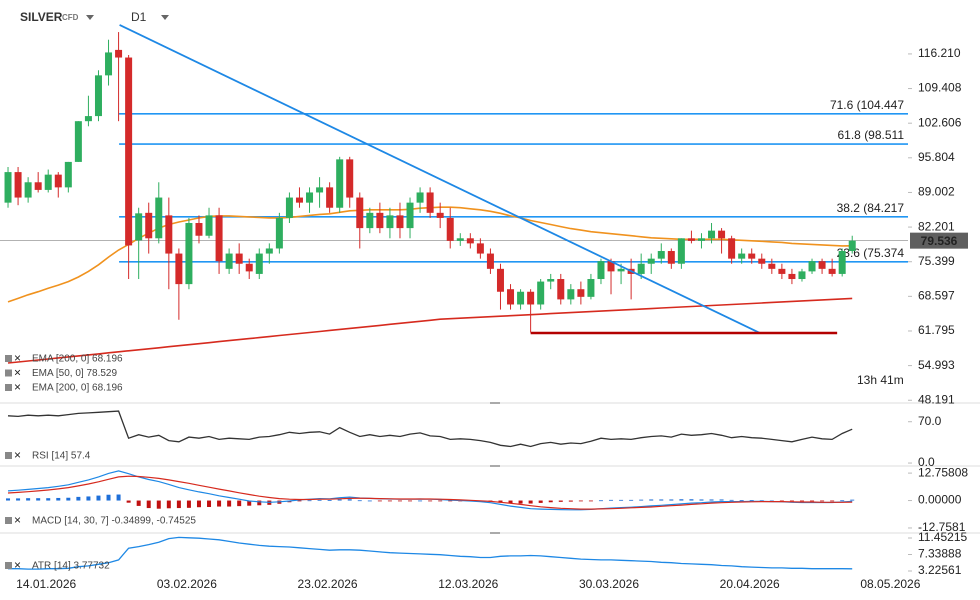 Image resolution: width=980 pixels, height=600 pixels. What do you see at coordinates (187, 584) in the screenshot?
I see `x-tick-label: 03.02.2026` at bounding box center [187, 584].